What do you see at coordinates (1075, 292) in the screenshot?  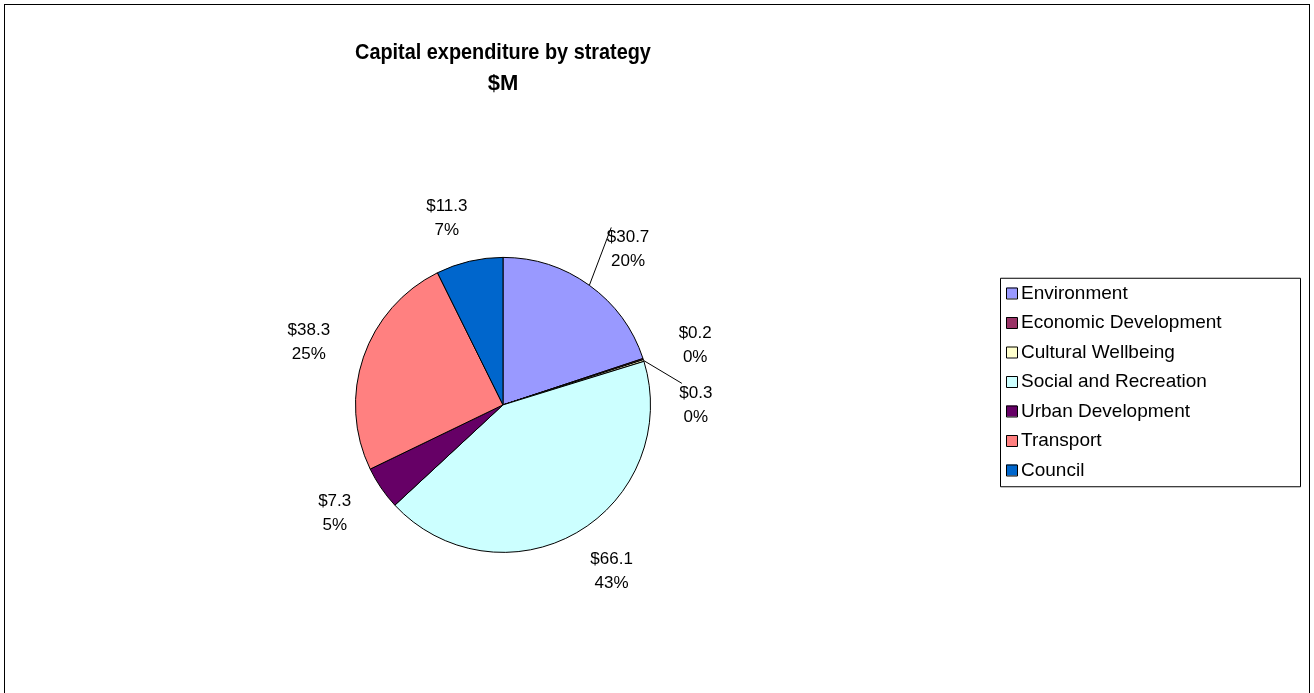 I see `legend-label: Environment` at bounding box center [1075, 292].